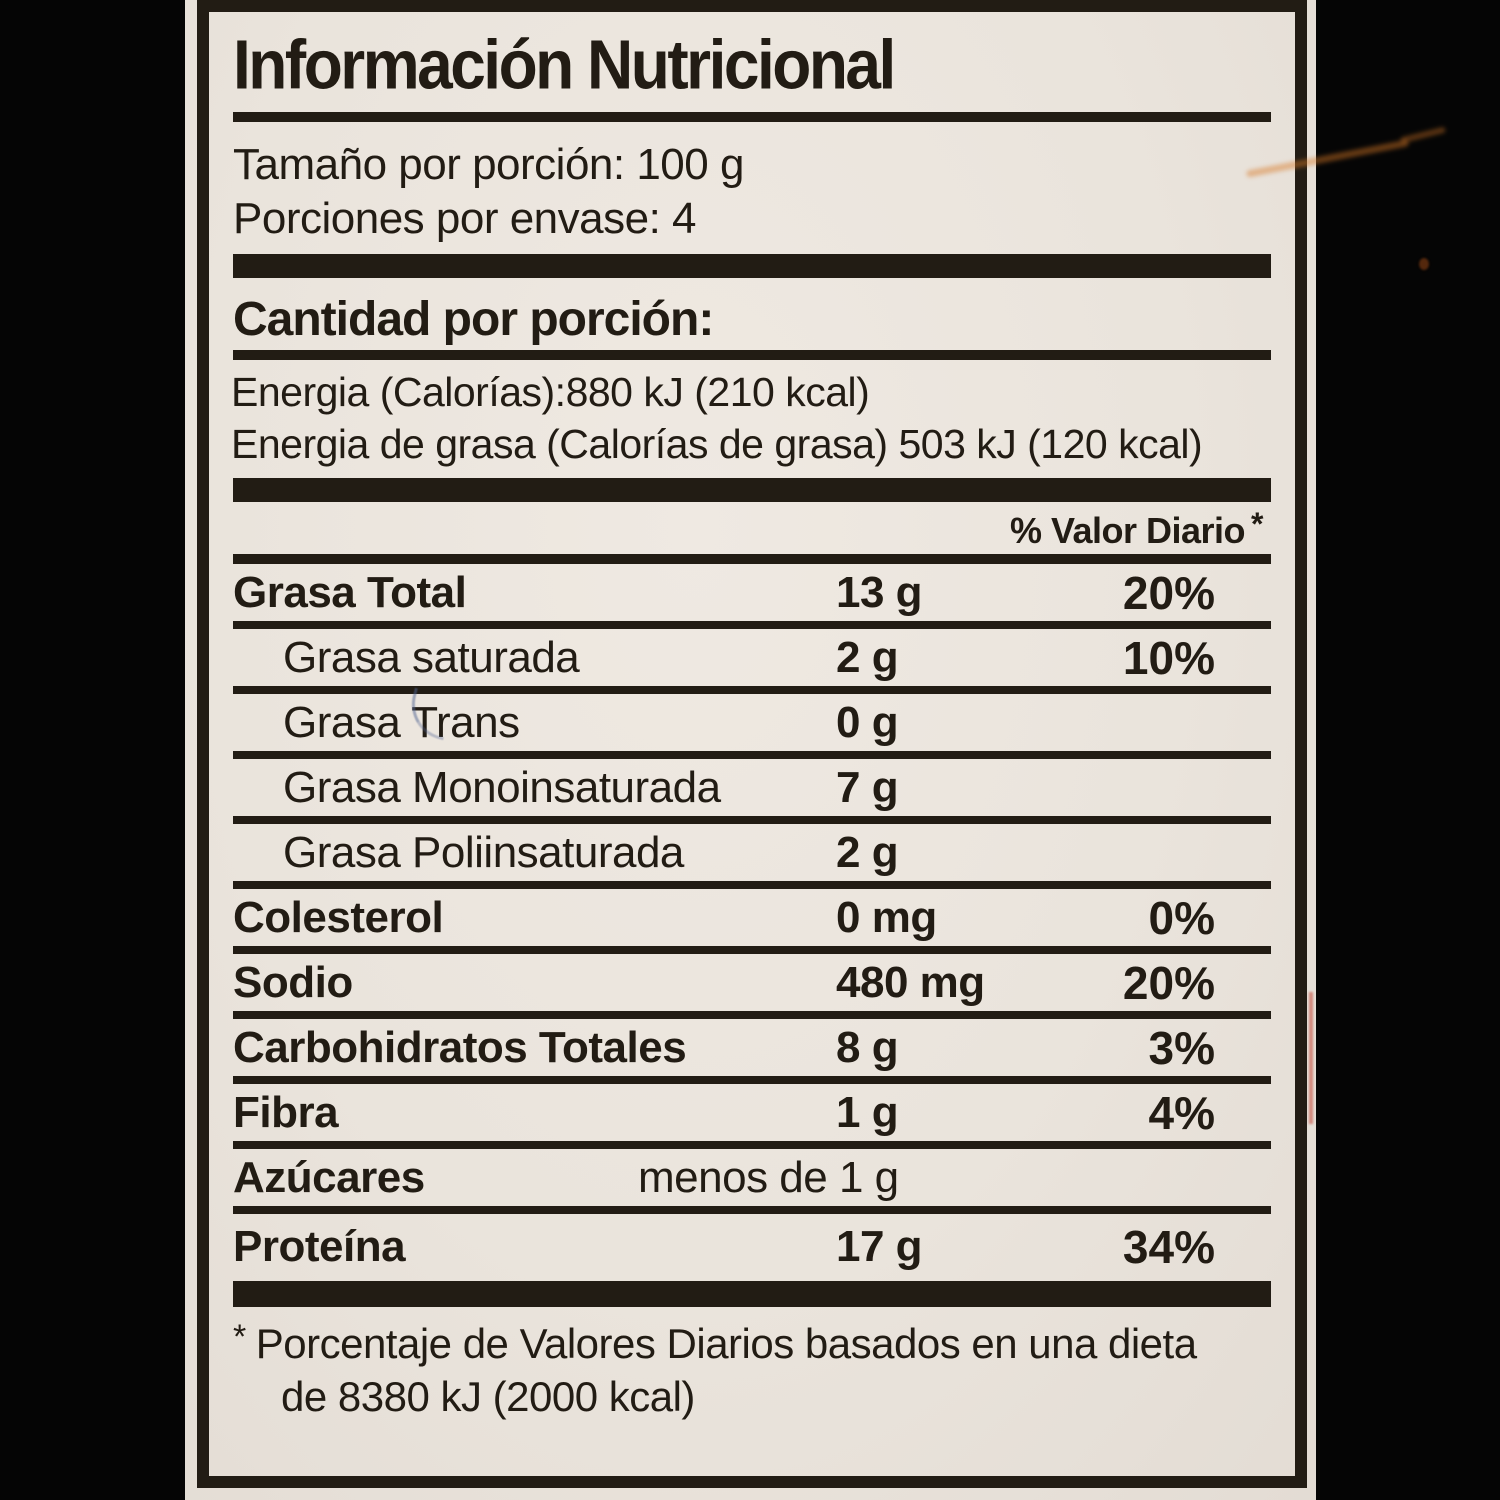 The image size is (1500, 1500). I want to click on nutrient-value: 0 mg, so click(886, 917).